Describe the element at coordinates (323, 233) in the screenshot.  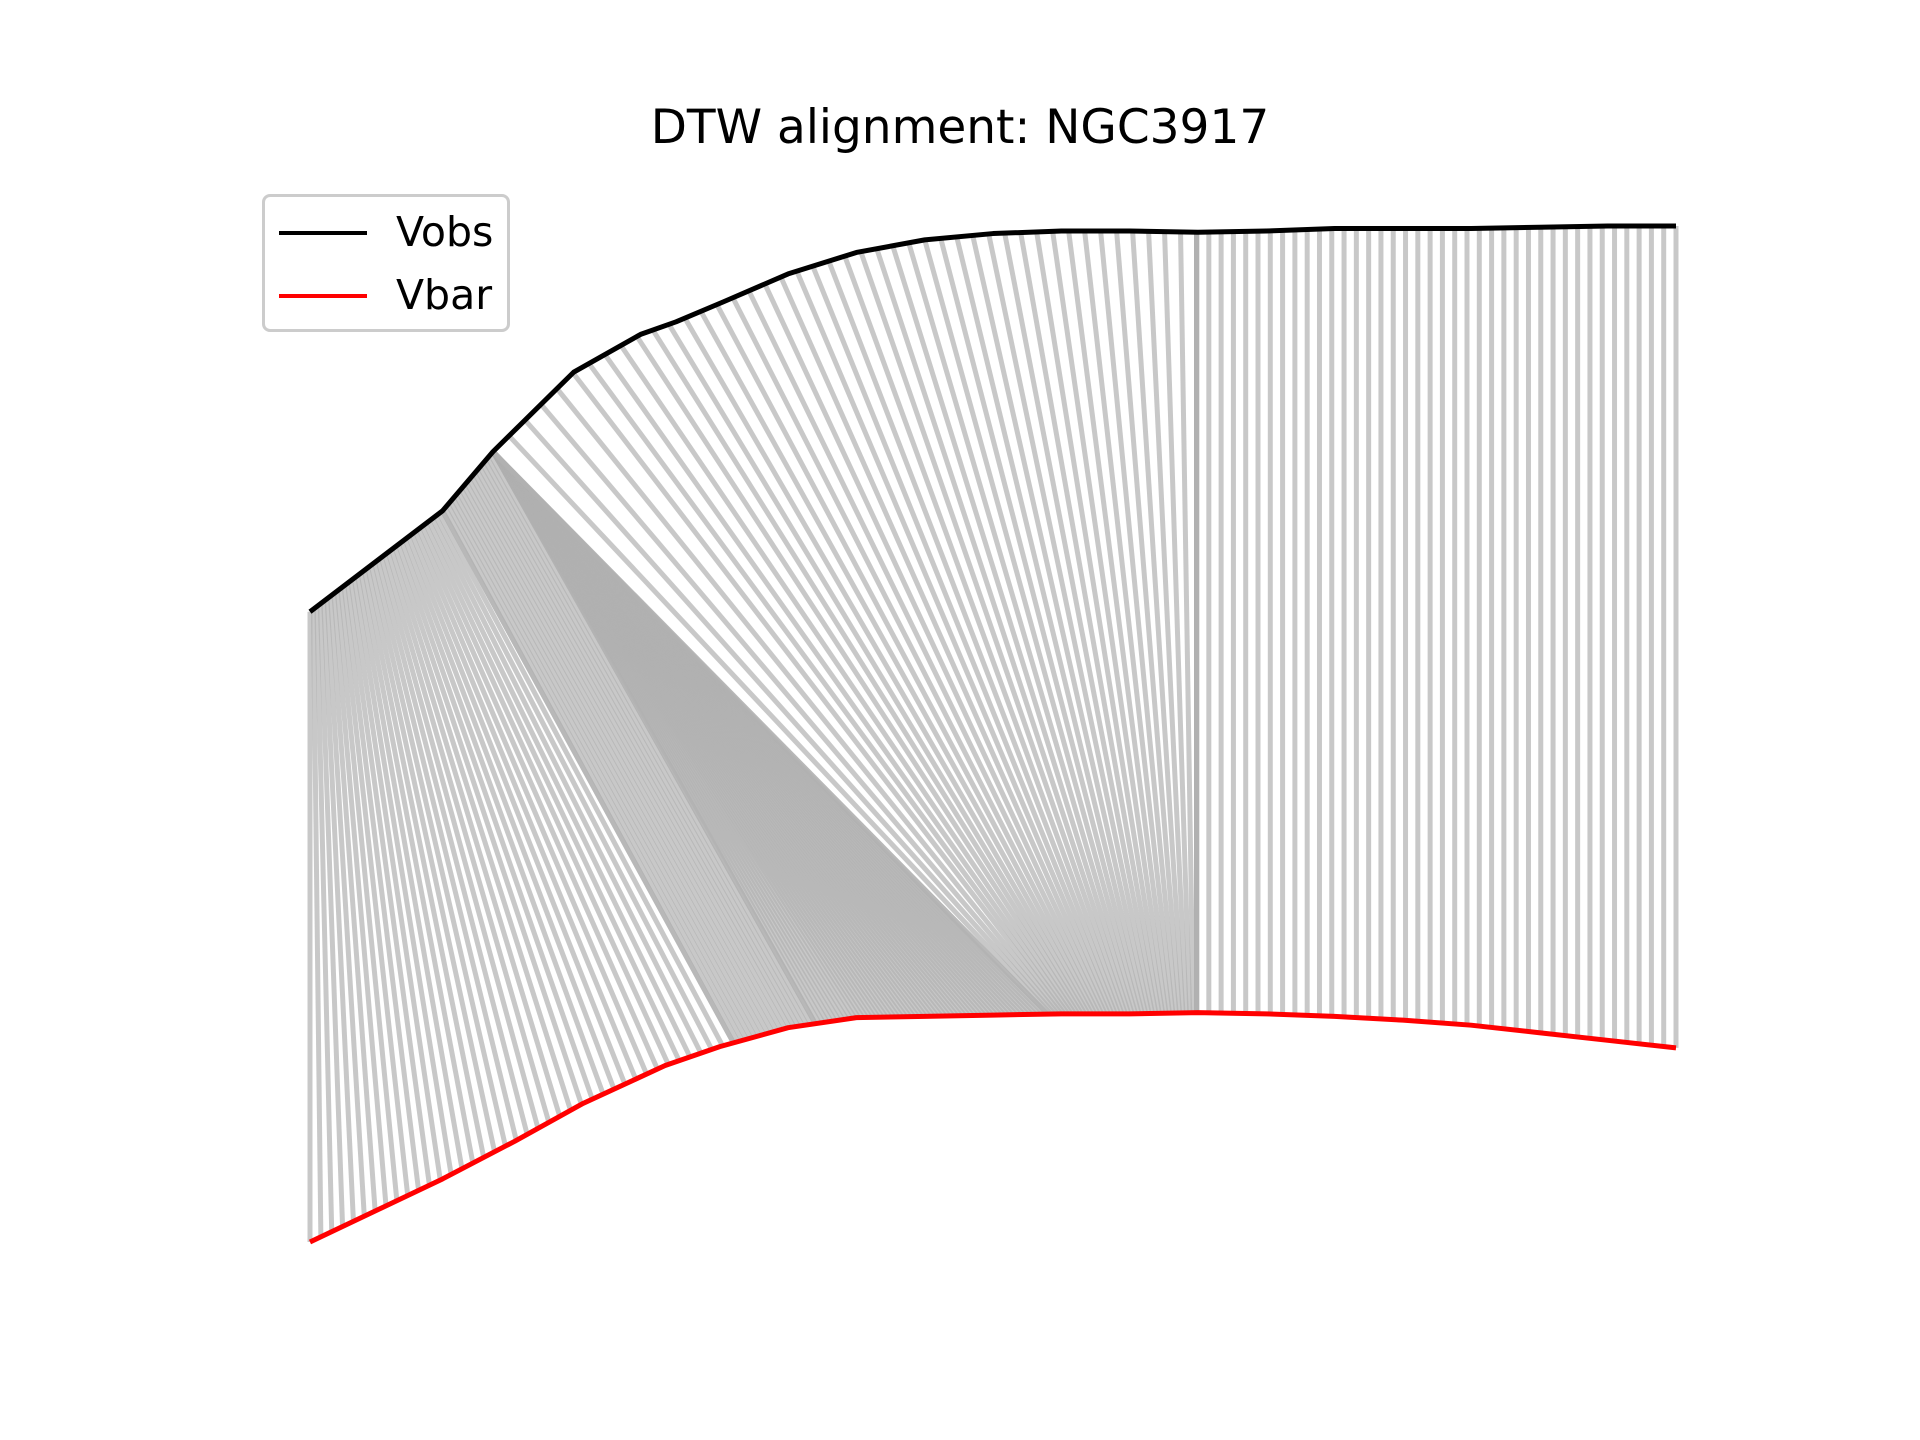
I see `legend-swatch-vobs` at that location.